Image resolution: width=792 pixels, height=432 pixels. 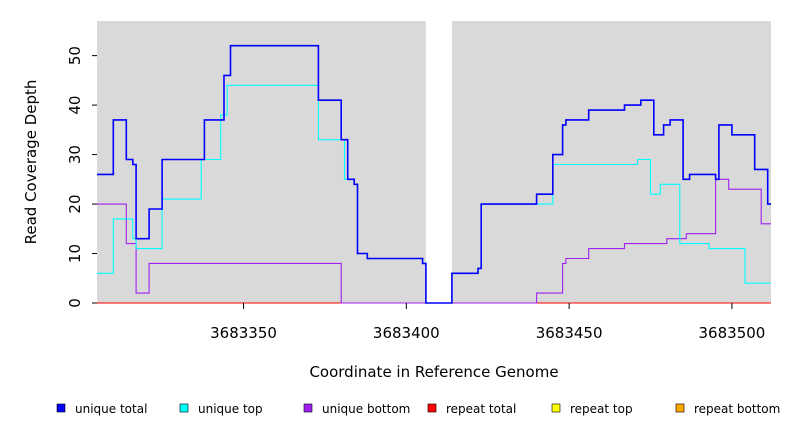 I want to click on y-tick-label: 0, so click(x=75, y=303).